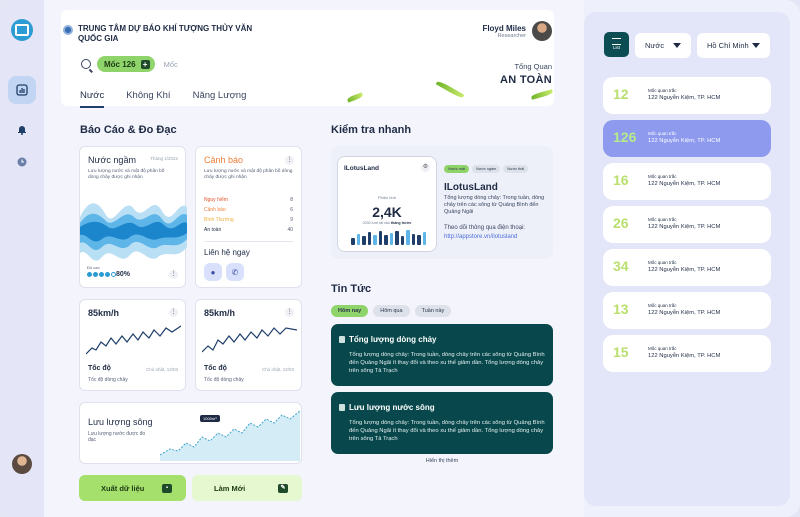  I want to click on news-filter-chips: Hôm nay Hôm qua Tuần này, so click(391, 311).